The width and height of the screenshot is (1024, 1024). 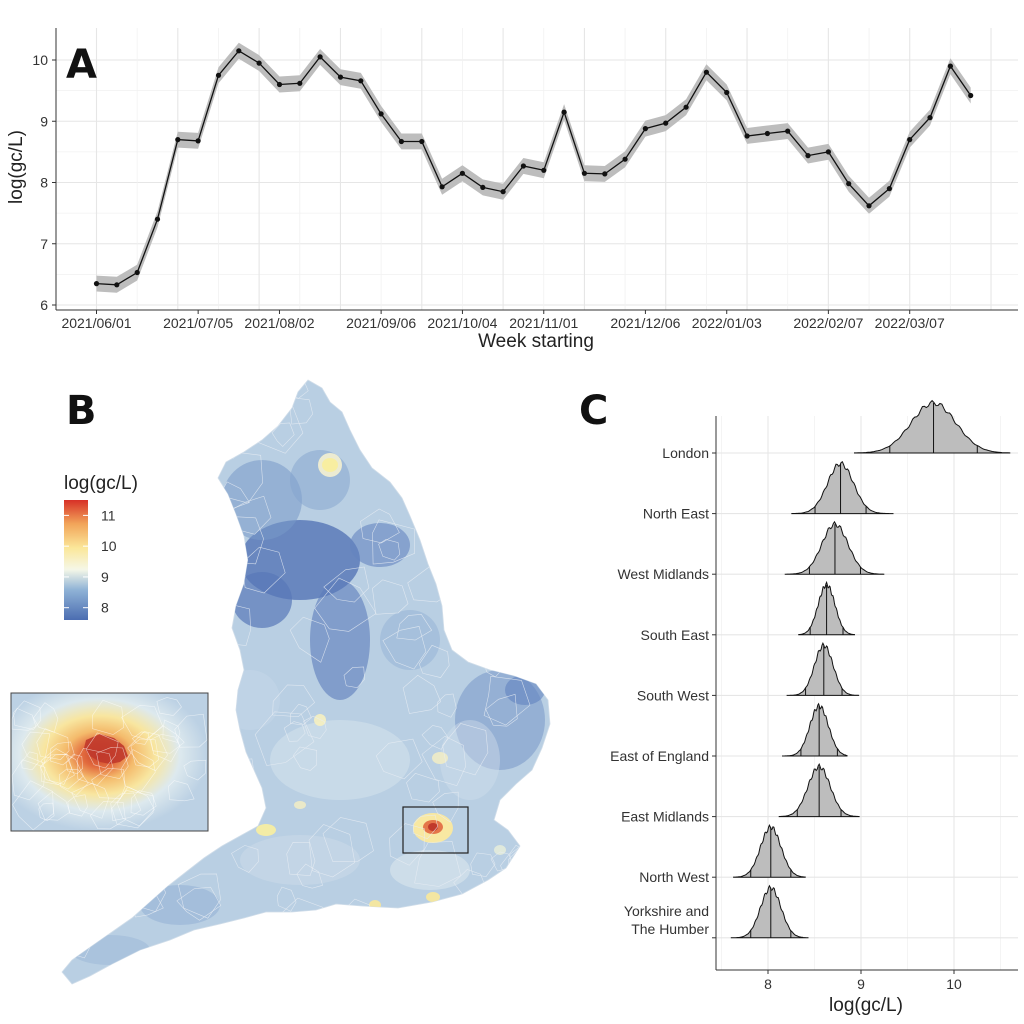 I want to click on panel-c-letter: C, so click(x=593, y=411).